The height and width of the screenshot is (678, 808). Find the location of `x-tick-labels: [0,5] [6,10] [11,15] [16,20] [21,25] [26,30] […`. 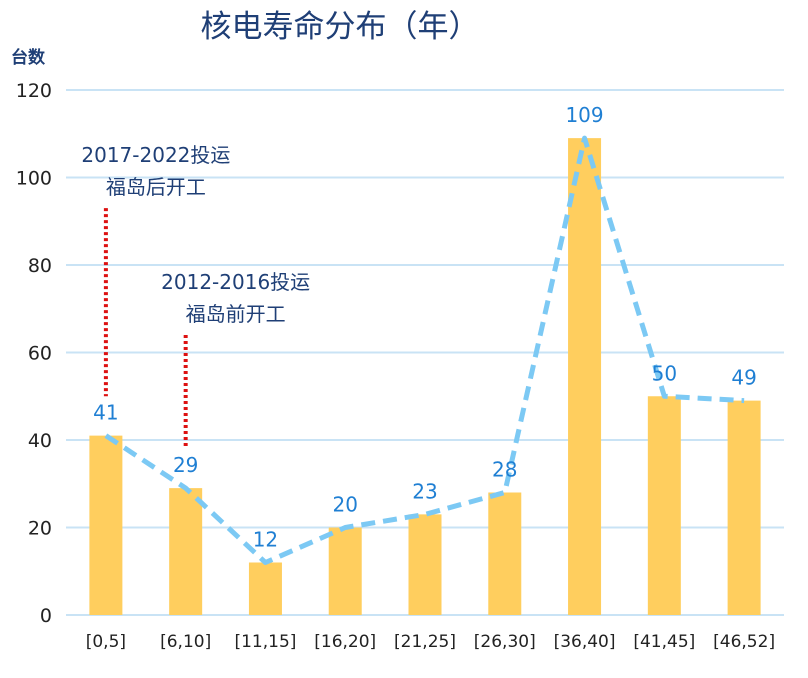

x-tick-labels: [0,5] [6,10] [11,15] [16,20] [21,25] [26,30] [… is located at coordinates (430, 642).